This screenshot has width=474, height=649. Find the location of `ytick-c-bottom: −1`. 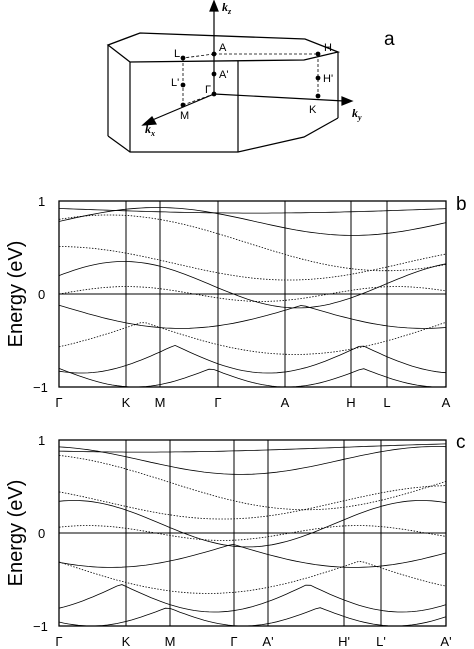

ytick-c-bottom: −1 is located at coordinates (40, 626).